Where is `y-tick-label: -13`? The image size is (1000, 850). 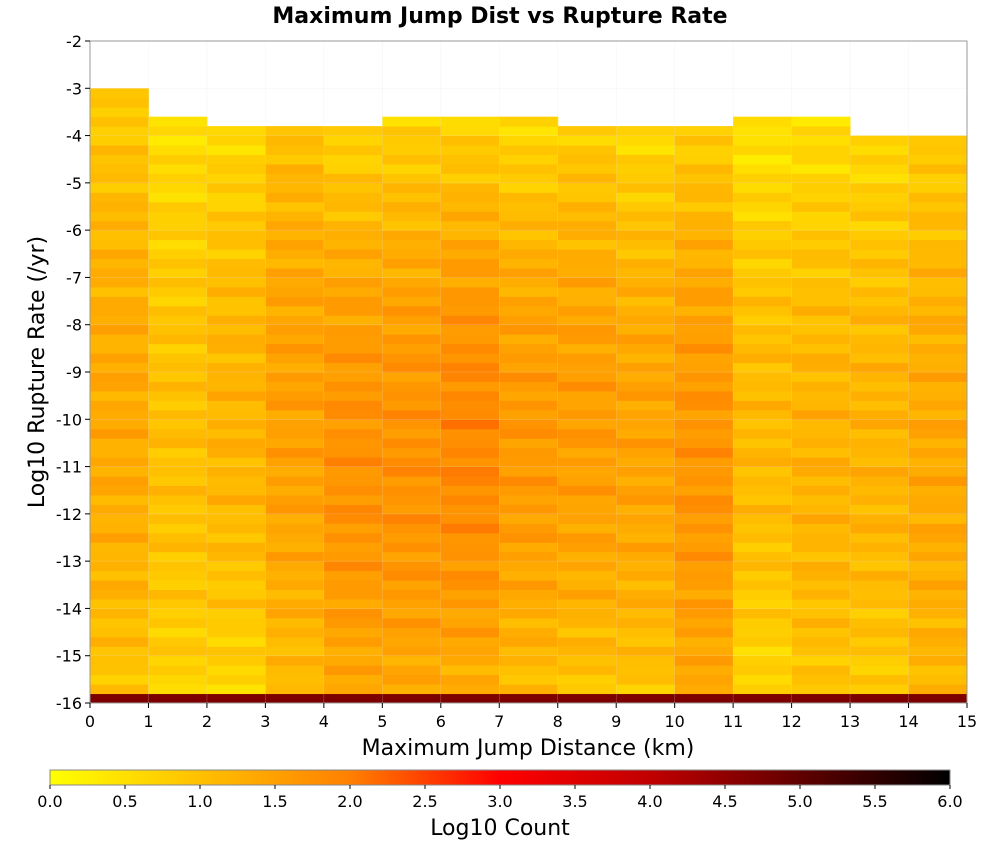 y-tick-label: -13 is located at coordinates (69, 561).